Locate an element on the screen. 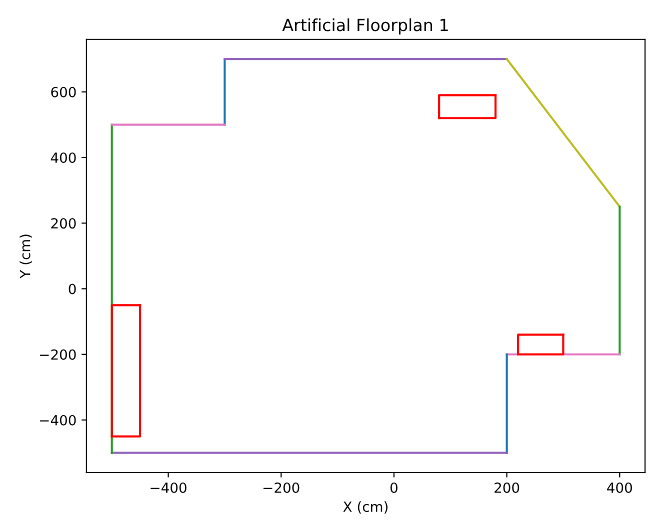 The image size is (665, 525). y-tick-label: 400 is located at coordinates (63, 157).